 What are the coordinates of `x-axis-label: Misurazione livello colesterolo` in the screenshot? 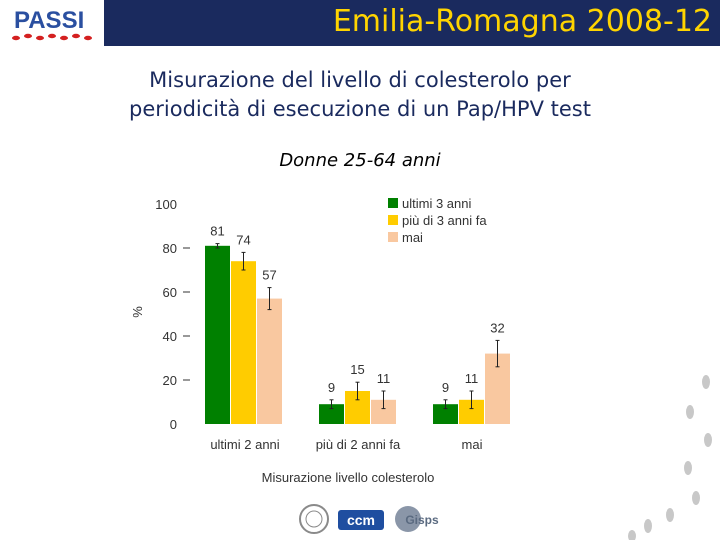 It's located at (348, 477).